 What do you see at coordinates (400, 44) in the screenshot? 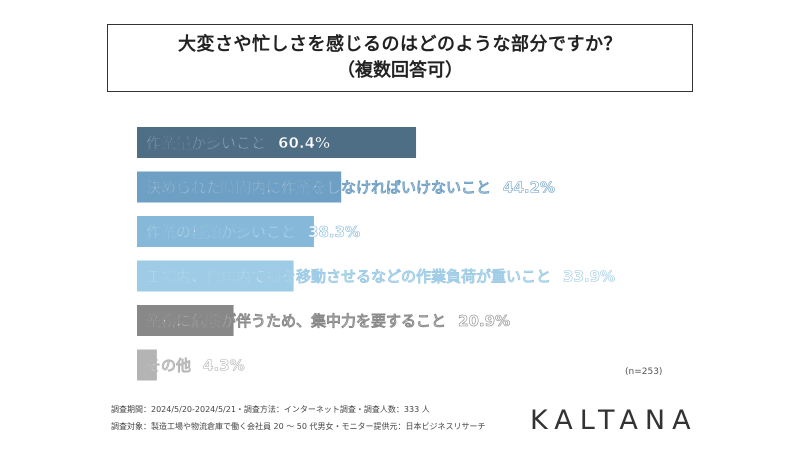
I see `chart-title: 大変さや忙しさを感じるのはどのような部分ですか？` at bounding box center [400, 44].